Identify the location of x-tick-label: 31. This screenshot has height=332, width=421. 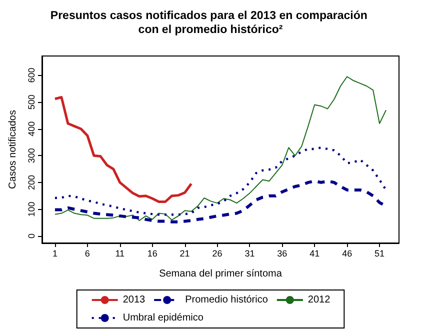
(249, 253).